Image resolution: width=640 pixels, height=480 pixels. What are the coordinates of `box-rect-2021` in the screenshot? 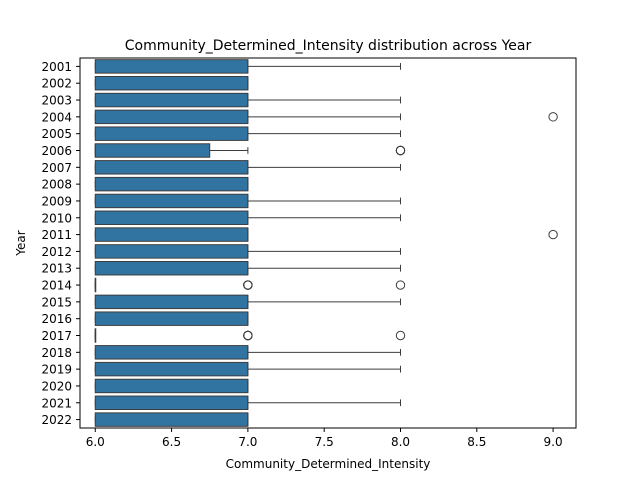 It's located at (171, 402).